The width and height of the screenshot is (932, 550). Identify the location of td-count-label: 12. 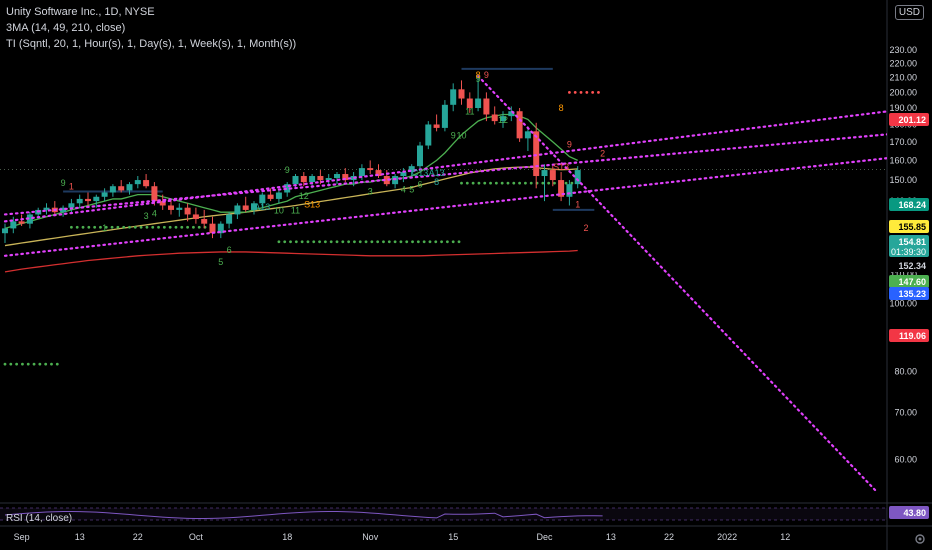
(304, 196).